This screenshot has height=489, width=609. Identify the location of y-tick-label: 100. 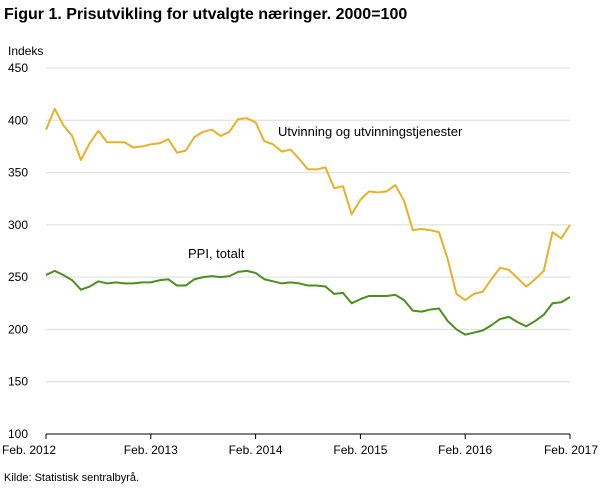
(18, 434).